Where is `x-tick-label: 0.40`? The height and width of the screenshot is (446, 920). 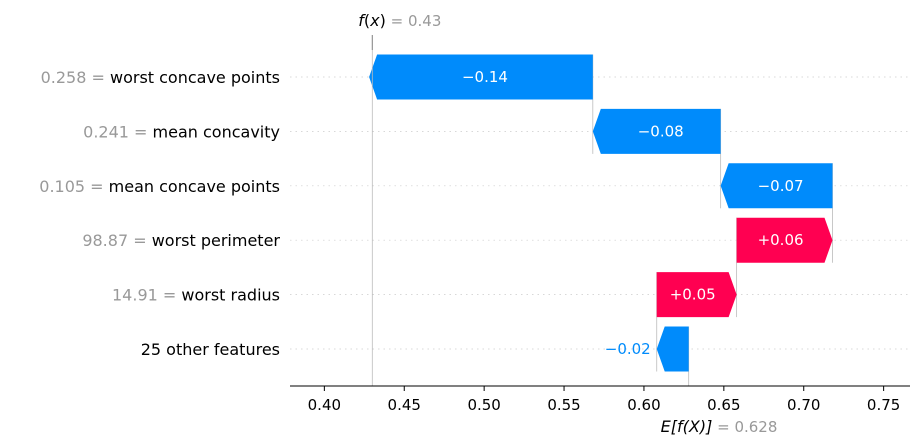
x-tick-label: 0.40 is located at coordinates (324, 405).